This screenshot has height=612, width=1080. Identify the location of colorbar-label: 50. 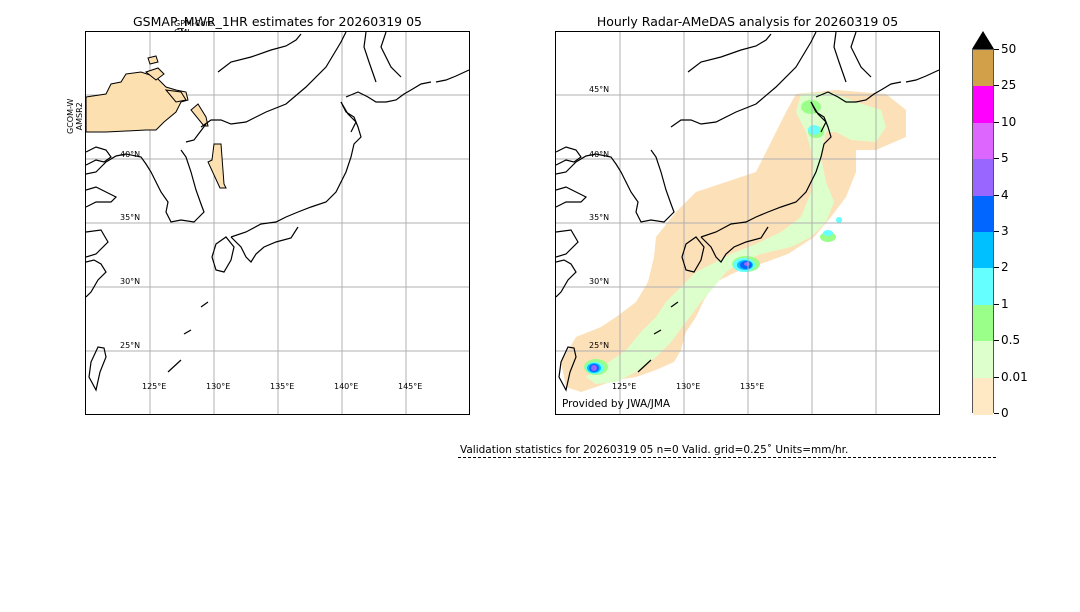
(1009, 49).